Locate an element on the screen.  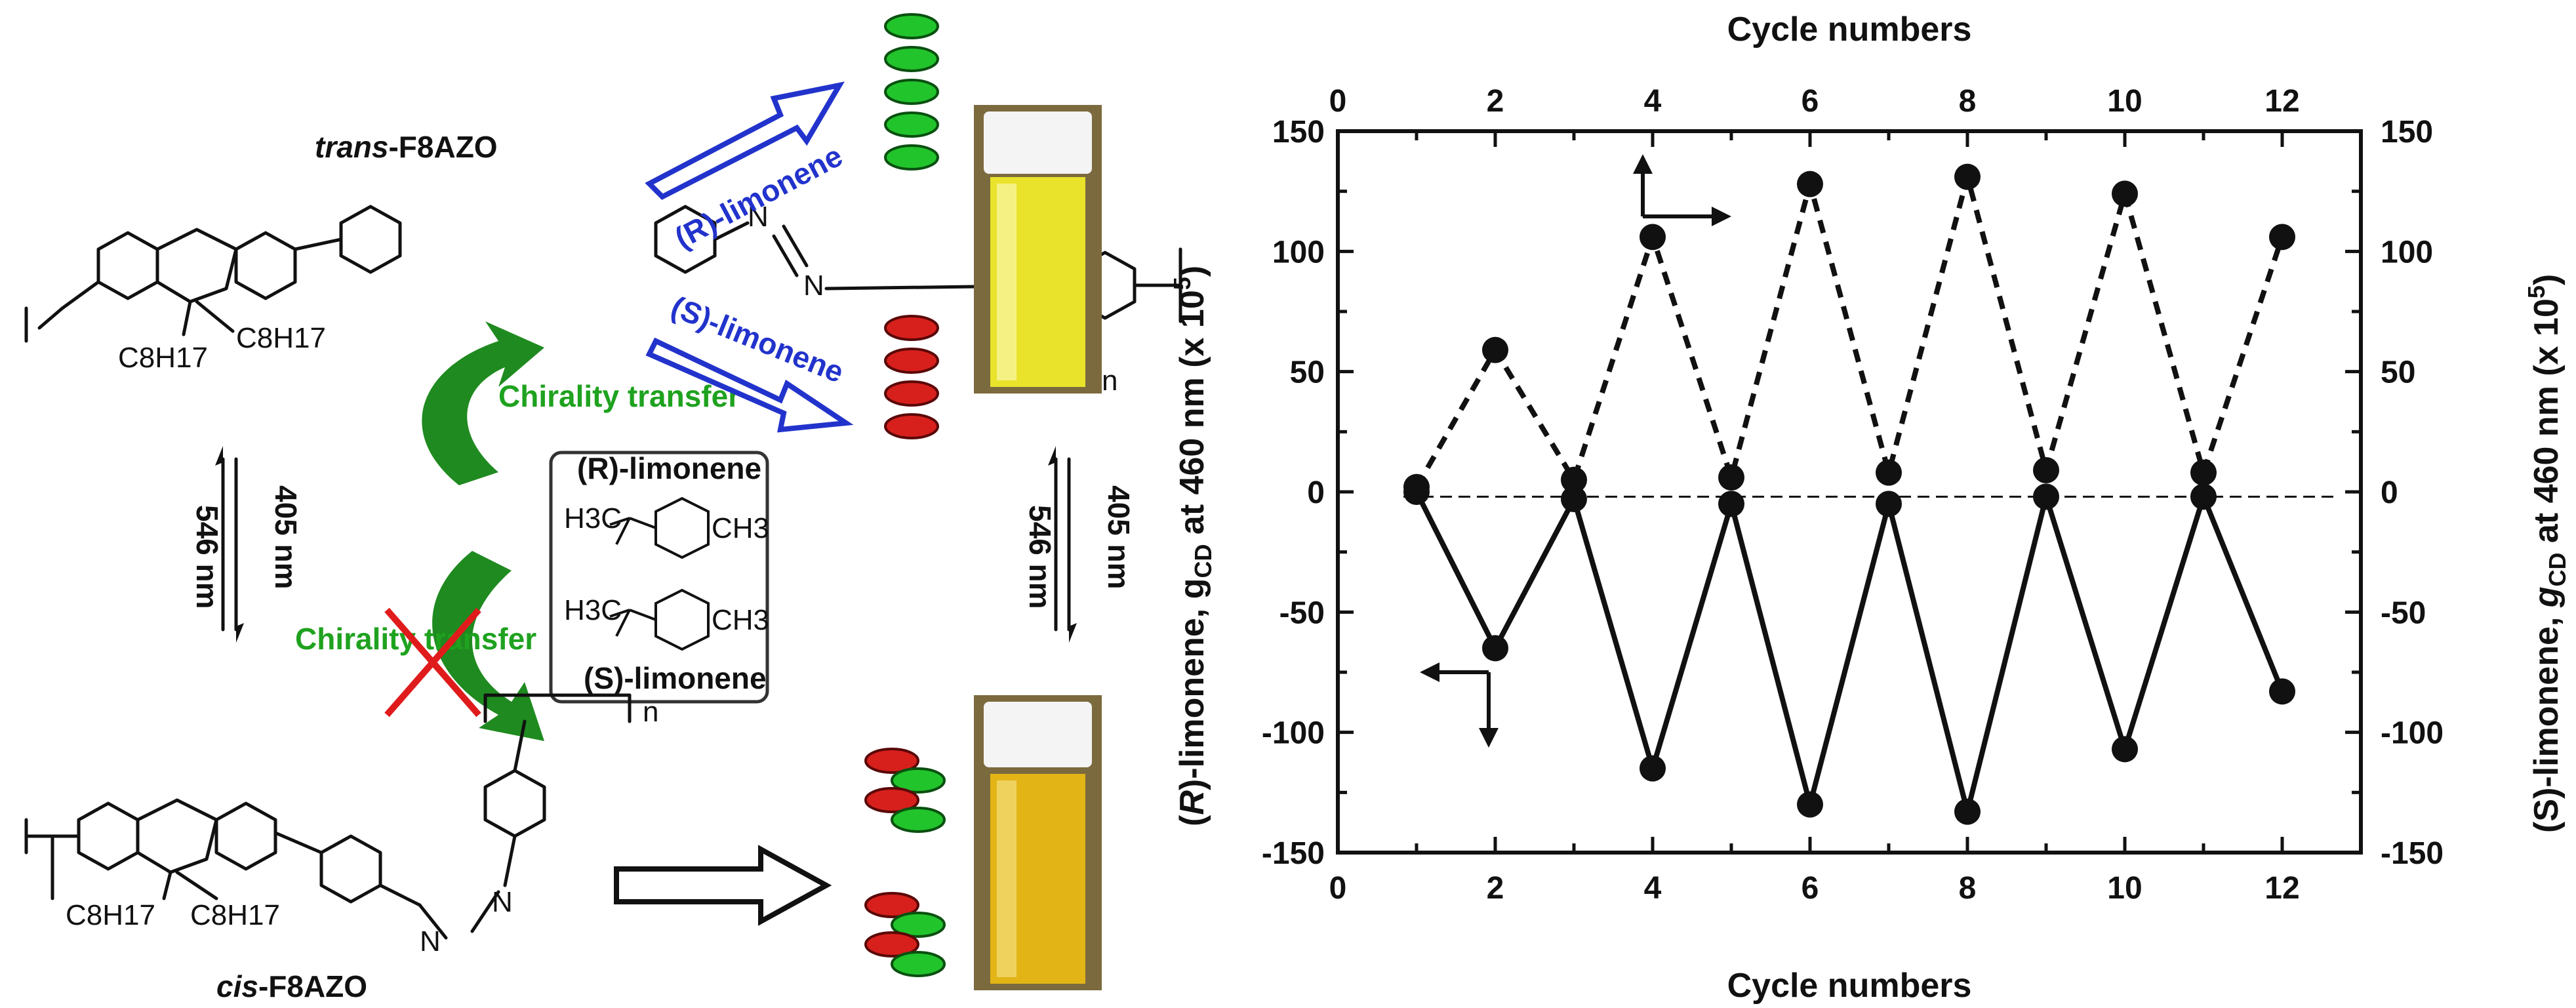
blocked-cross-icon is located at coordinates (432, 662).